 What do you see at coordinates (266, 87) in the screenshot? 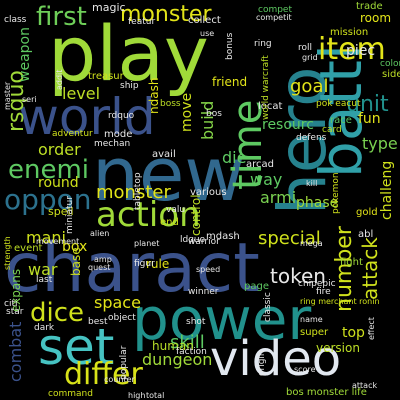
I see `word-world-warcraft: world warcraft` at bounding box center [266, 87].